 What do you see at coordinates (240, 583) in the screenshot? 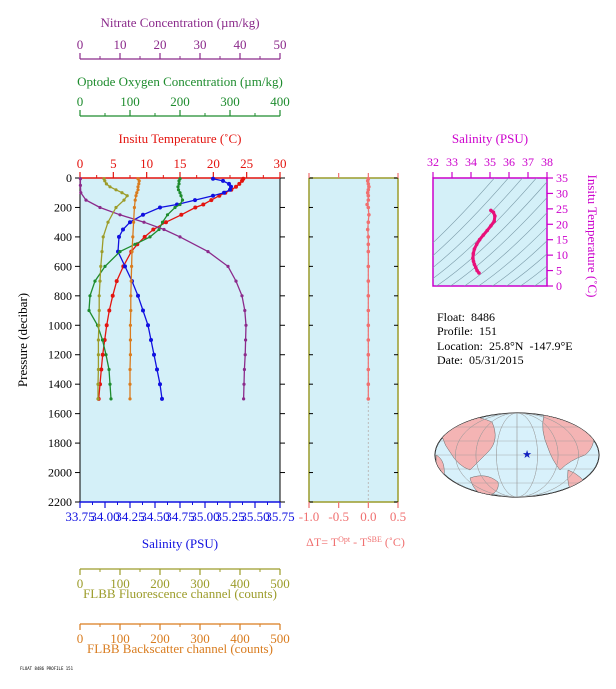
I see `fluorescence-tick-label: 400` at bounding box center [240, 583].